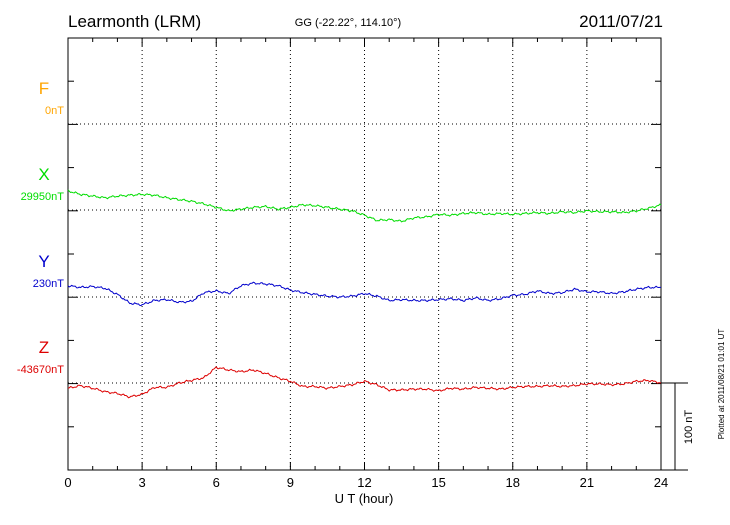  What do you see at coordinates (364, 498) in the screenshot?
I see `x-axis-label: U T (hour)` at bounding box center [364, 498].